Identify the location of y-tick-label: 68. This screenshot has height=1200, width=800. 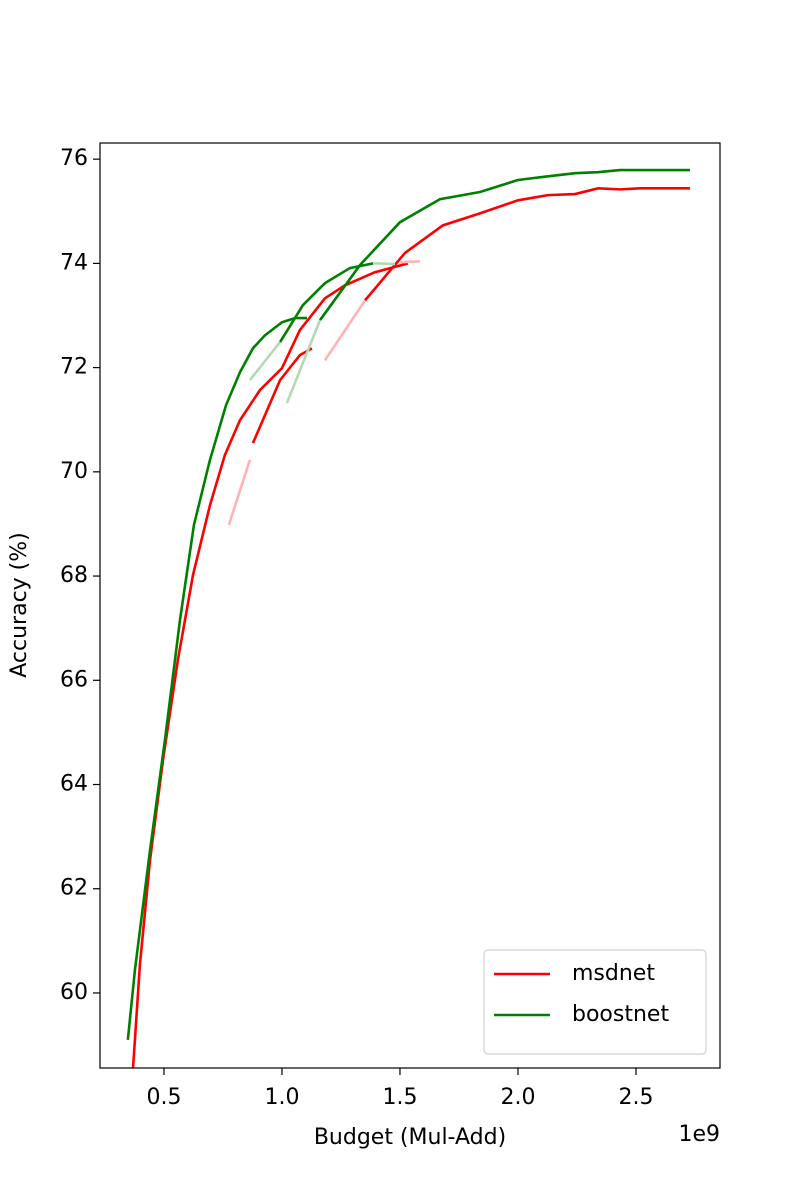
(74, 575).